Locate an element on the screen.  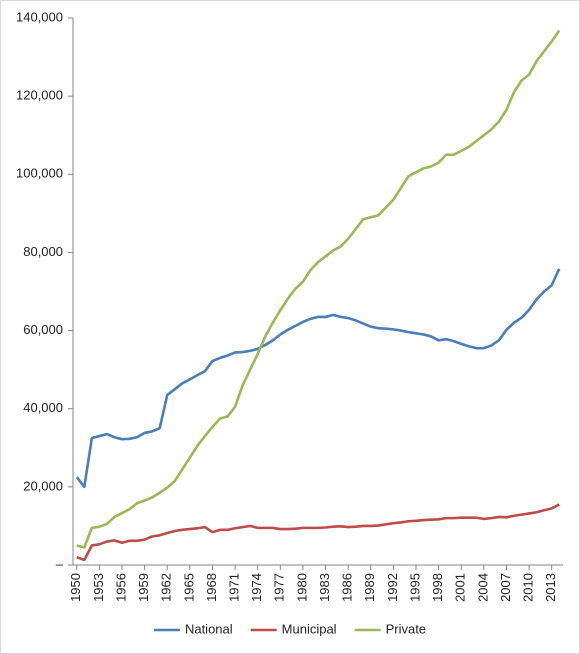
x-tick-label: 2010 is located at coordinates (528, 587).